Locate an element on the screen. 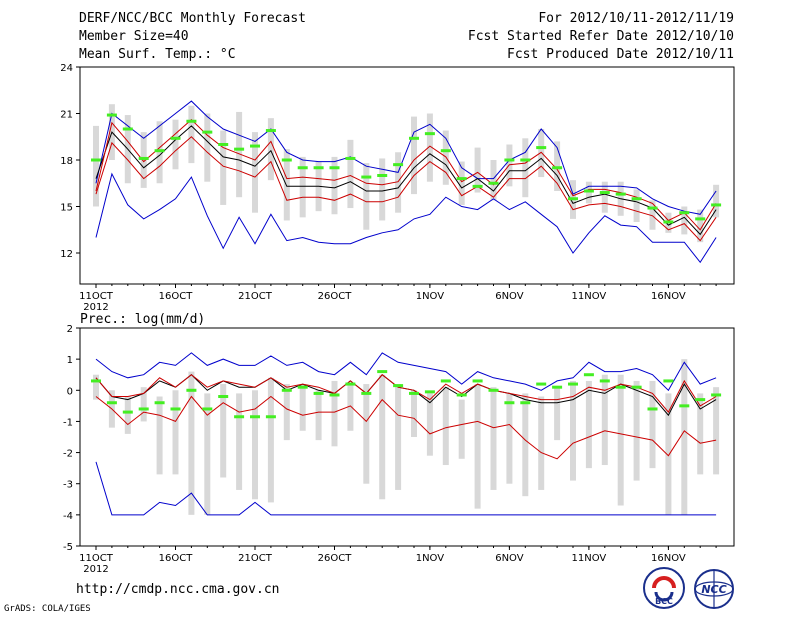 The image size is (800, 618). prec-ytick-label: 2 is located at coordinates (70, 329).